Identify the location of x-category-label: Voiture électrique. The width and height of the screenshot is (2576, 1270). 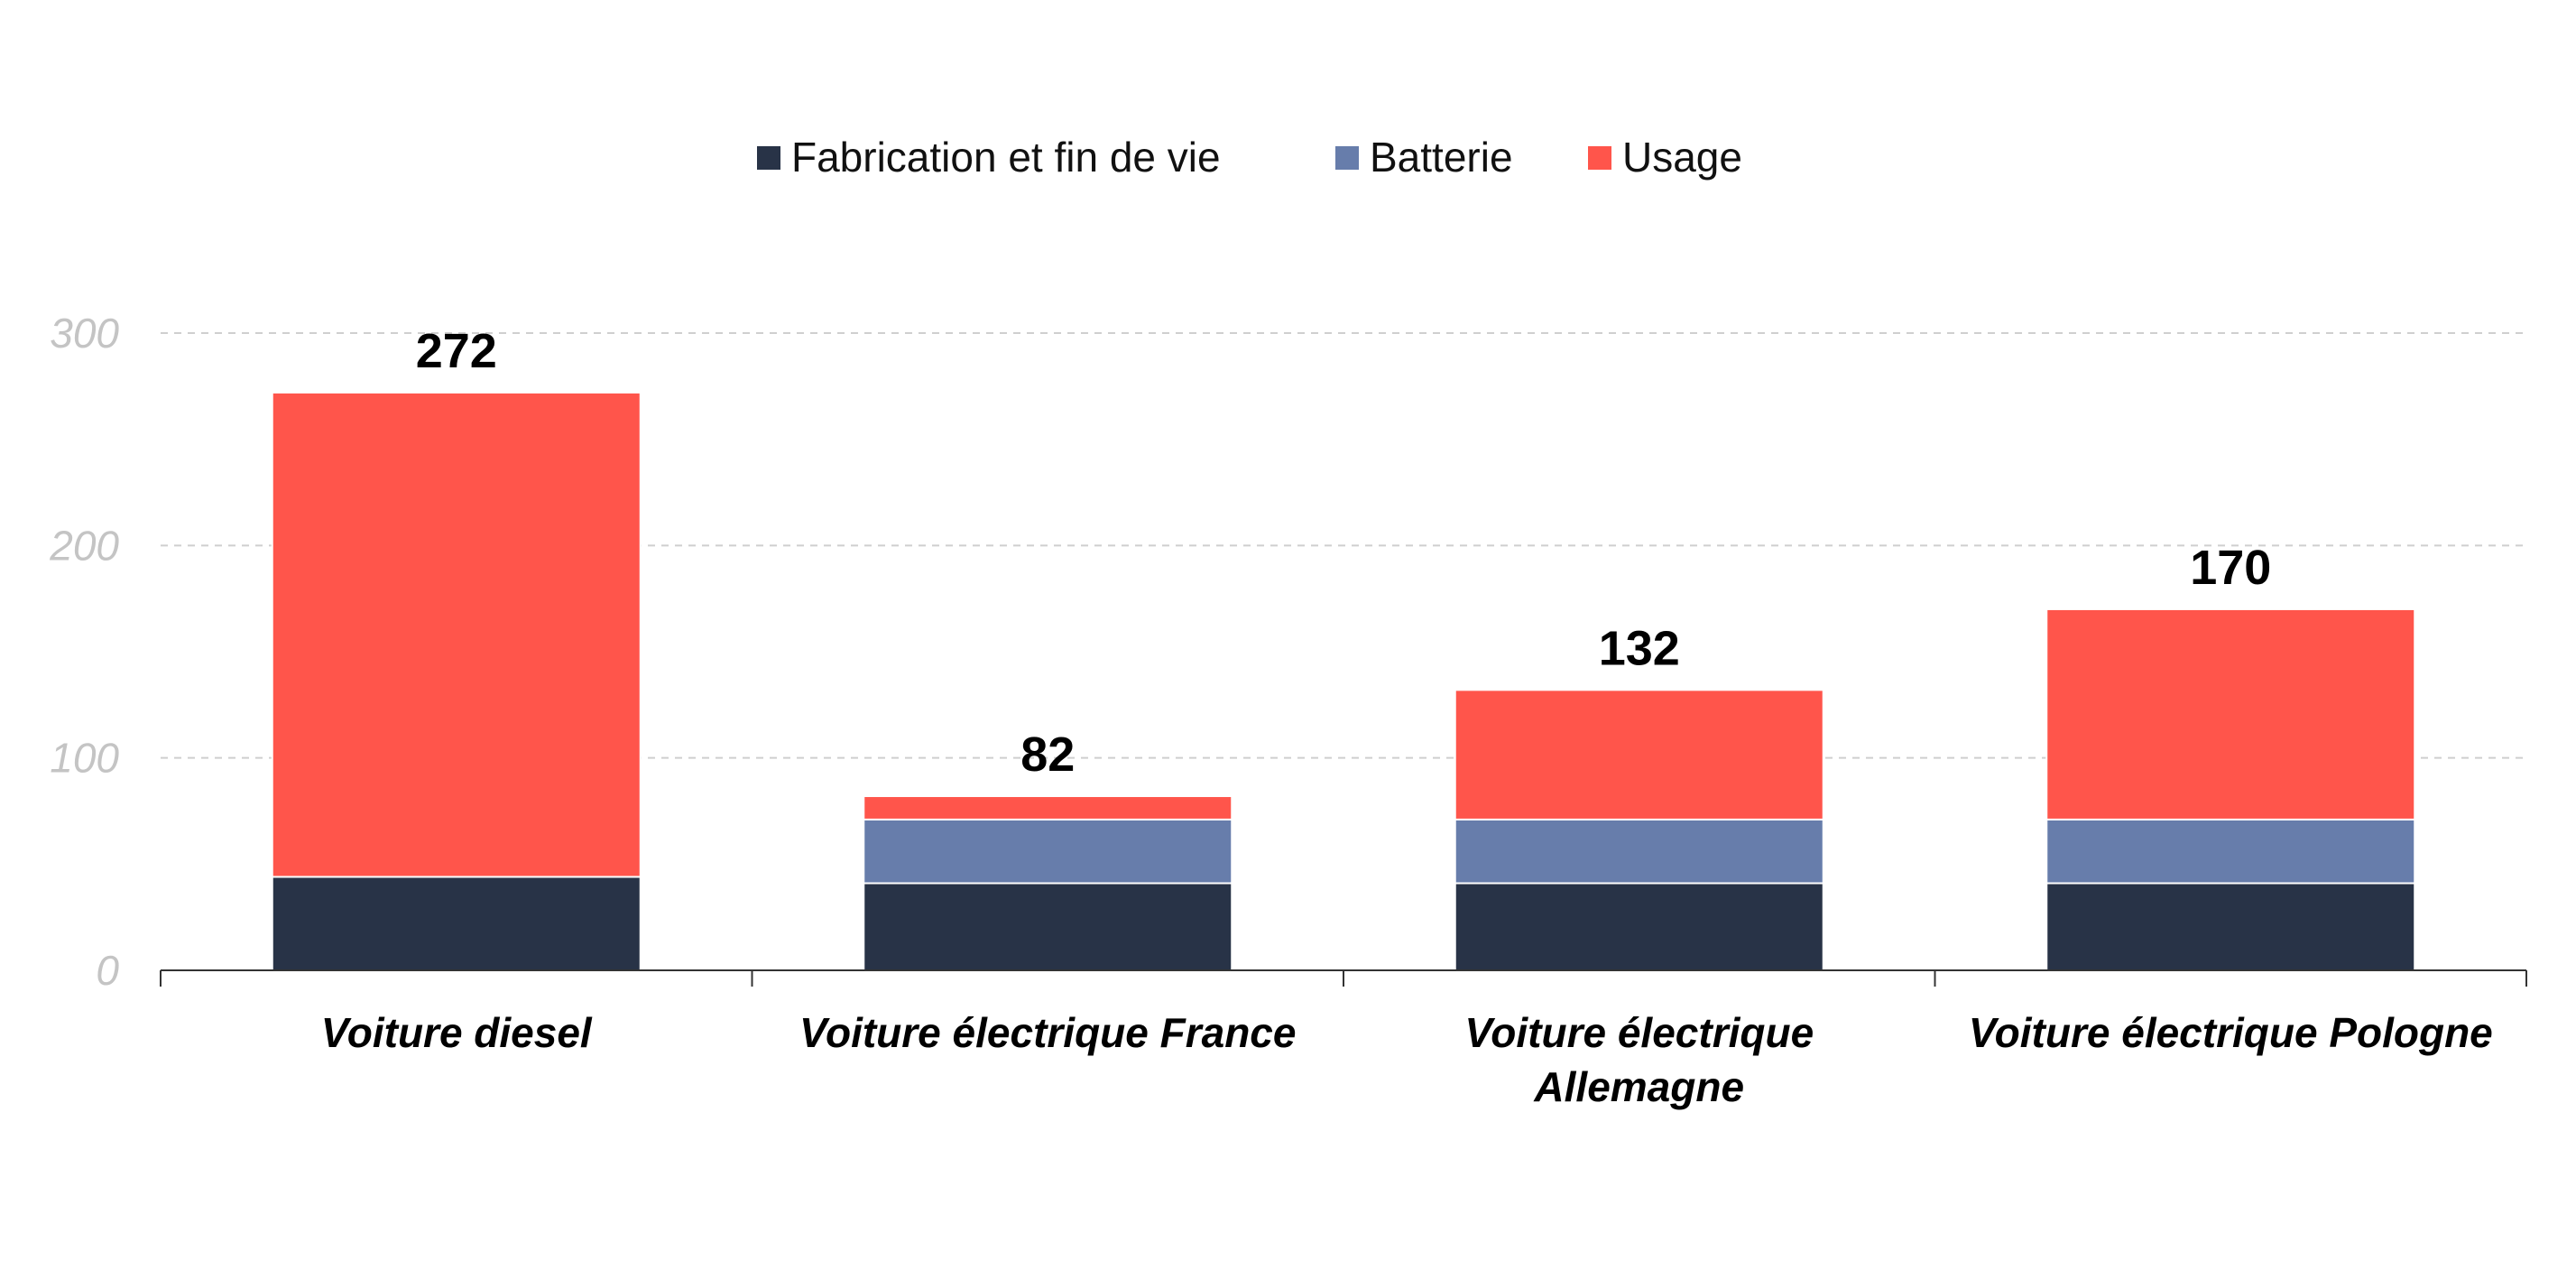
(1639, 1032).